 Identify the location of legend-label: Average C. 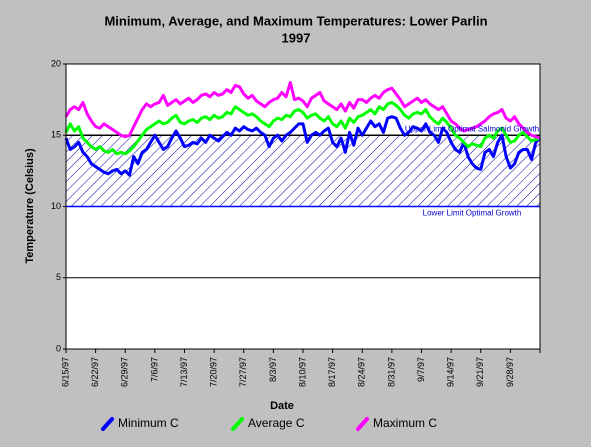
(276, 423).